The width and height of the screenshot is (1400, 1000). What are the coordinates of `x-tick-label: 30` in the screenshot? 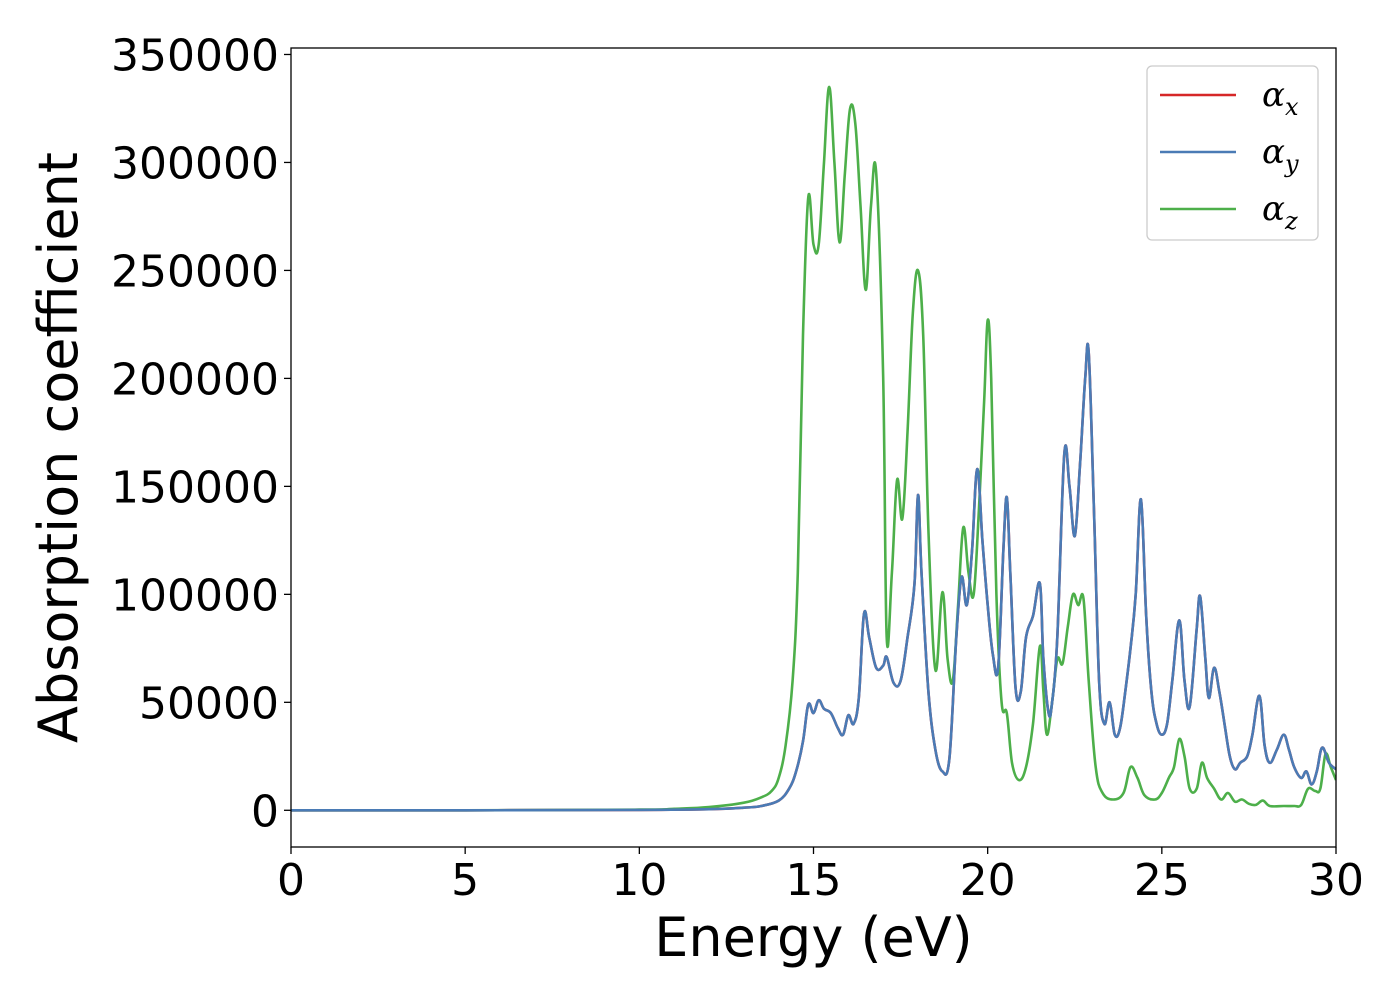 It's located at (1336, 880).